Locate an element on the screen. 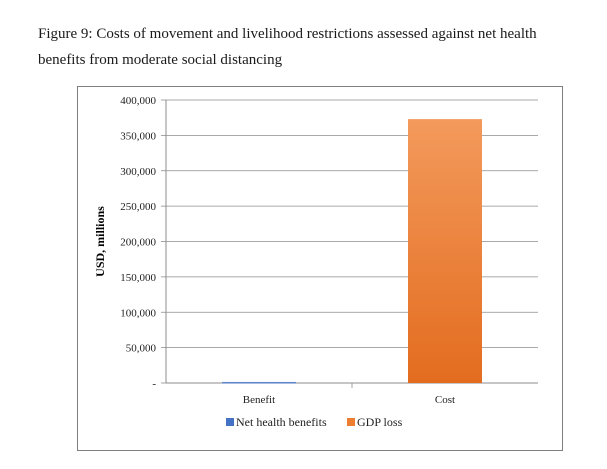 The height and width of the screenshot is (469, 607). y-tick-label: 150,000 is located at coordinates (138, 278).